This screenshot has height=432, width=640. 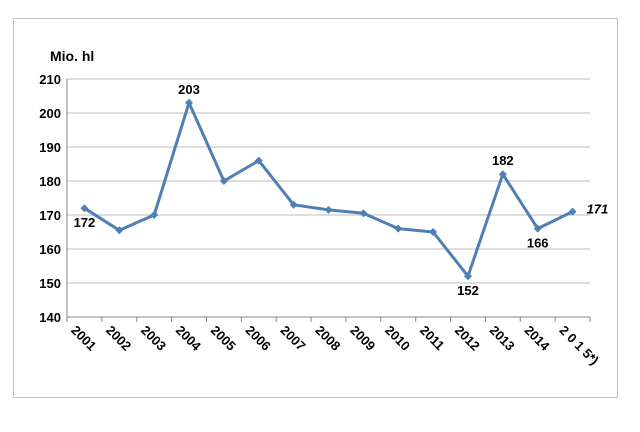 What do you see at coordinates (72, 56) in the screenshot?
I see `y-unit-label: Mio. hl` at bounding box center [72, 56].